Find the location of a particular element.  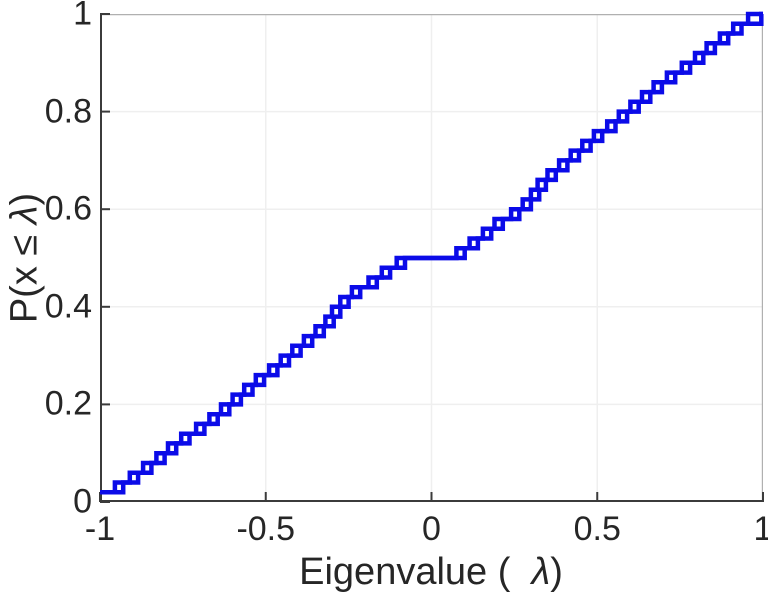

y-tick-label: 0.2 is located at coordinates (68, 403).